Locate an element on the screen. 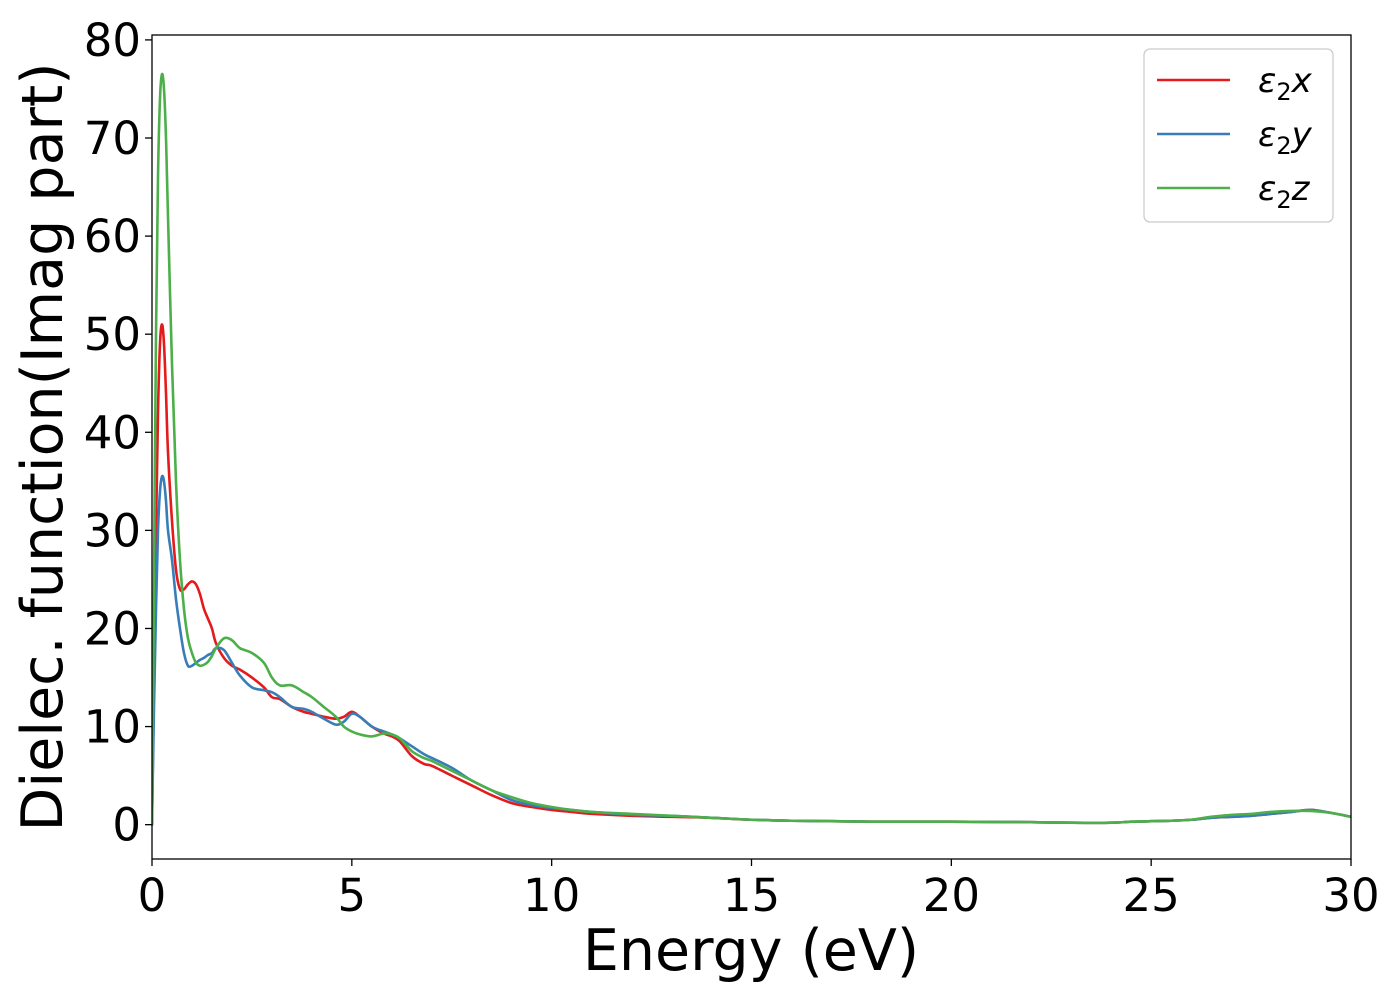 This screenshot has height=1000, width=1400. y-tick-label: 20 is located at coordinates (112, 628).